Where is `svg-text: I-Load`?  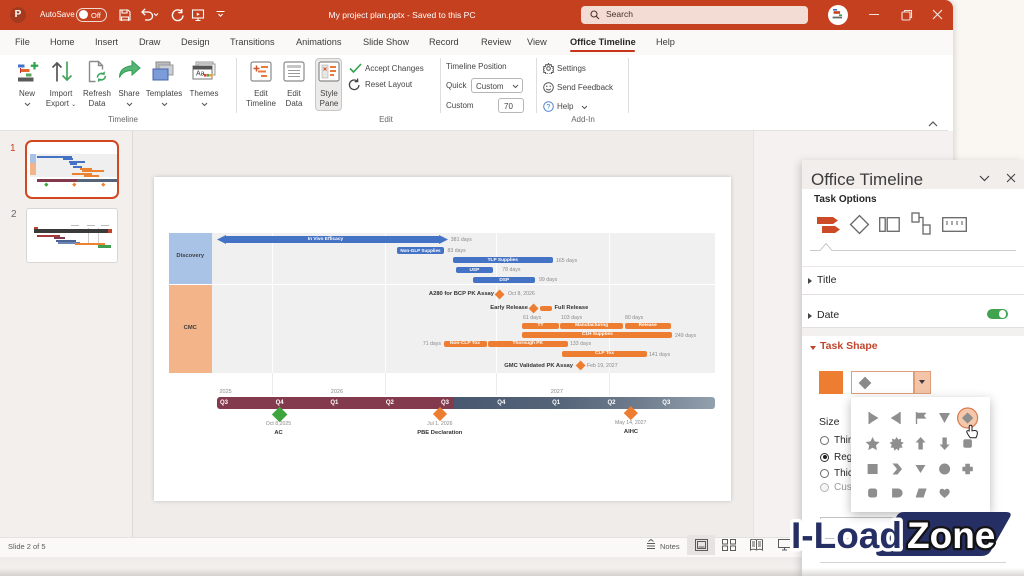
svg-text: I-Load is located at coordinates (846, 535).